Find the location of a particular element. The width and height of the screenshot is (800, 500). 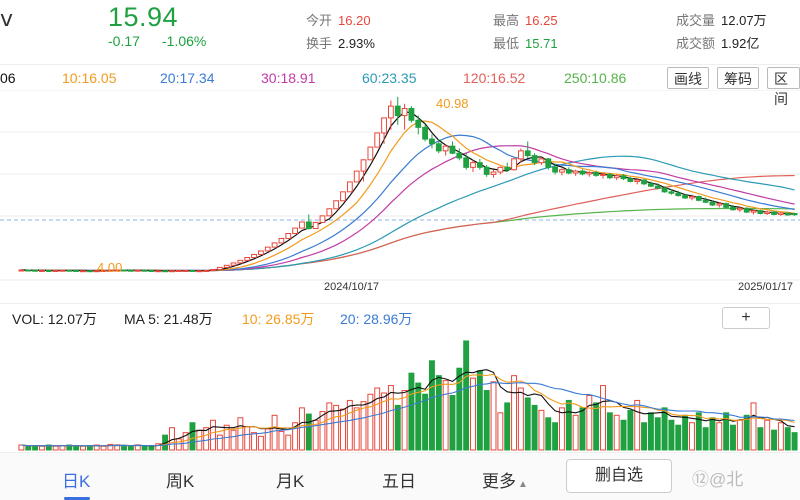

tab-more-label: 更多 is located at coordinates (499, 481).